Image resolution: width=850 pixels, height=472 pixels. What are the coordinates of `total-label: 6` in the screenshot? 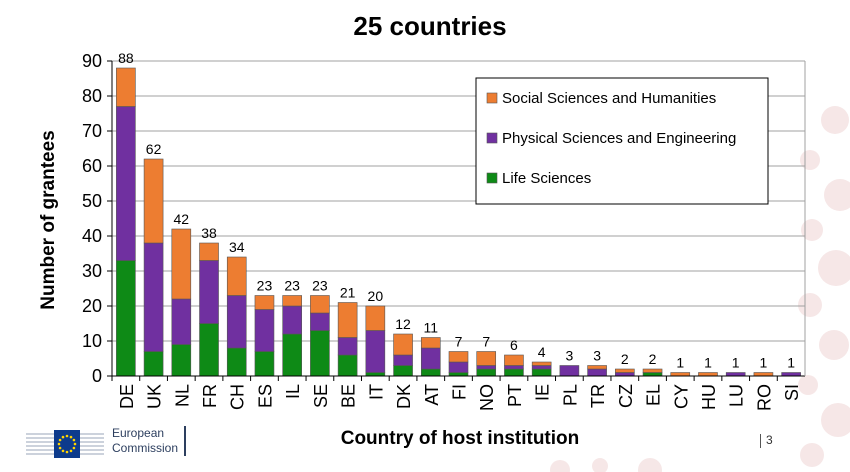 It's located at (514, 345).